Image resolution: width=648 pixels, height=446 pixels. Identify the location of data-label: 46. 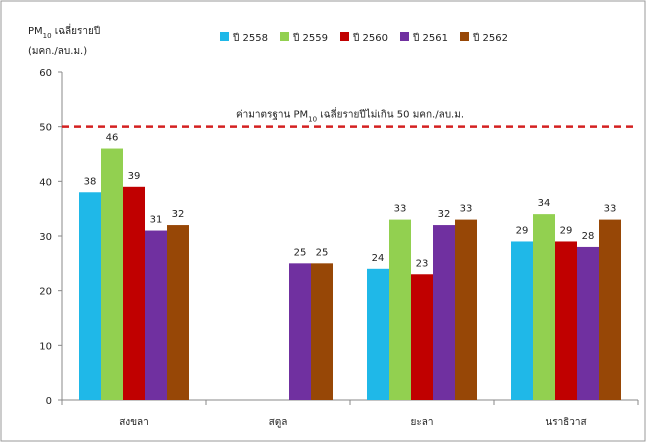
(112, 138).